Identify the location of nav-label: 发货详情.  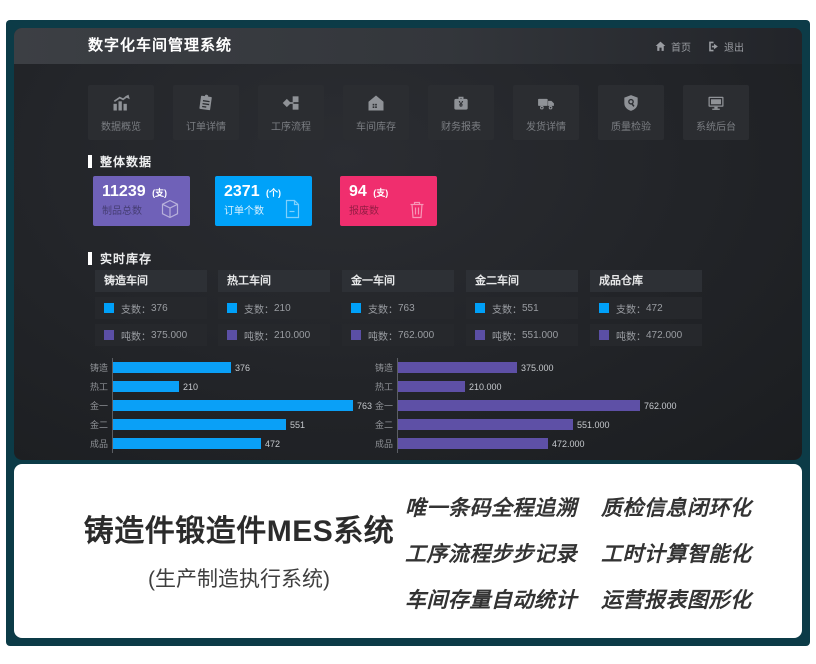
(546, 127).